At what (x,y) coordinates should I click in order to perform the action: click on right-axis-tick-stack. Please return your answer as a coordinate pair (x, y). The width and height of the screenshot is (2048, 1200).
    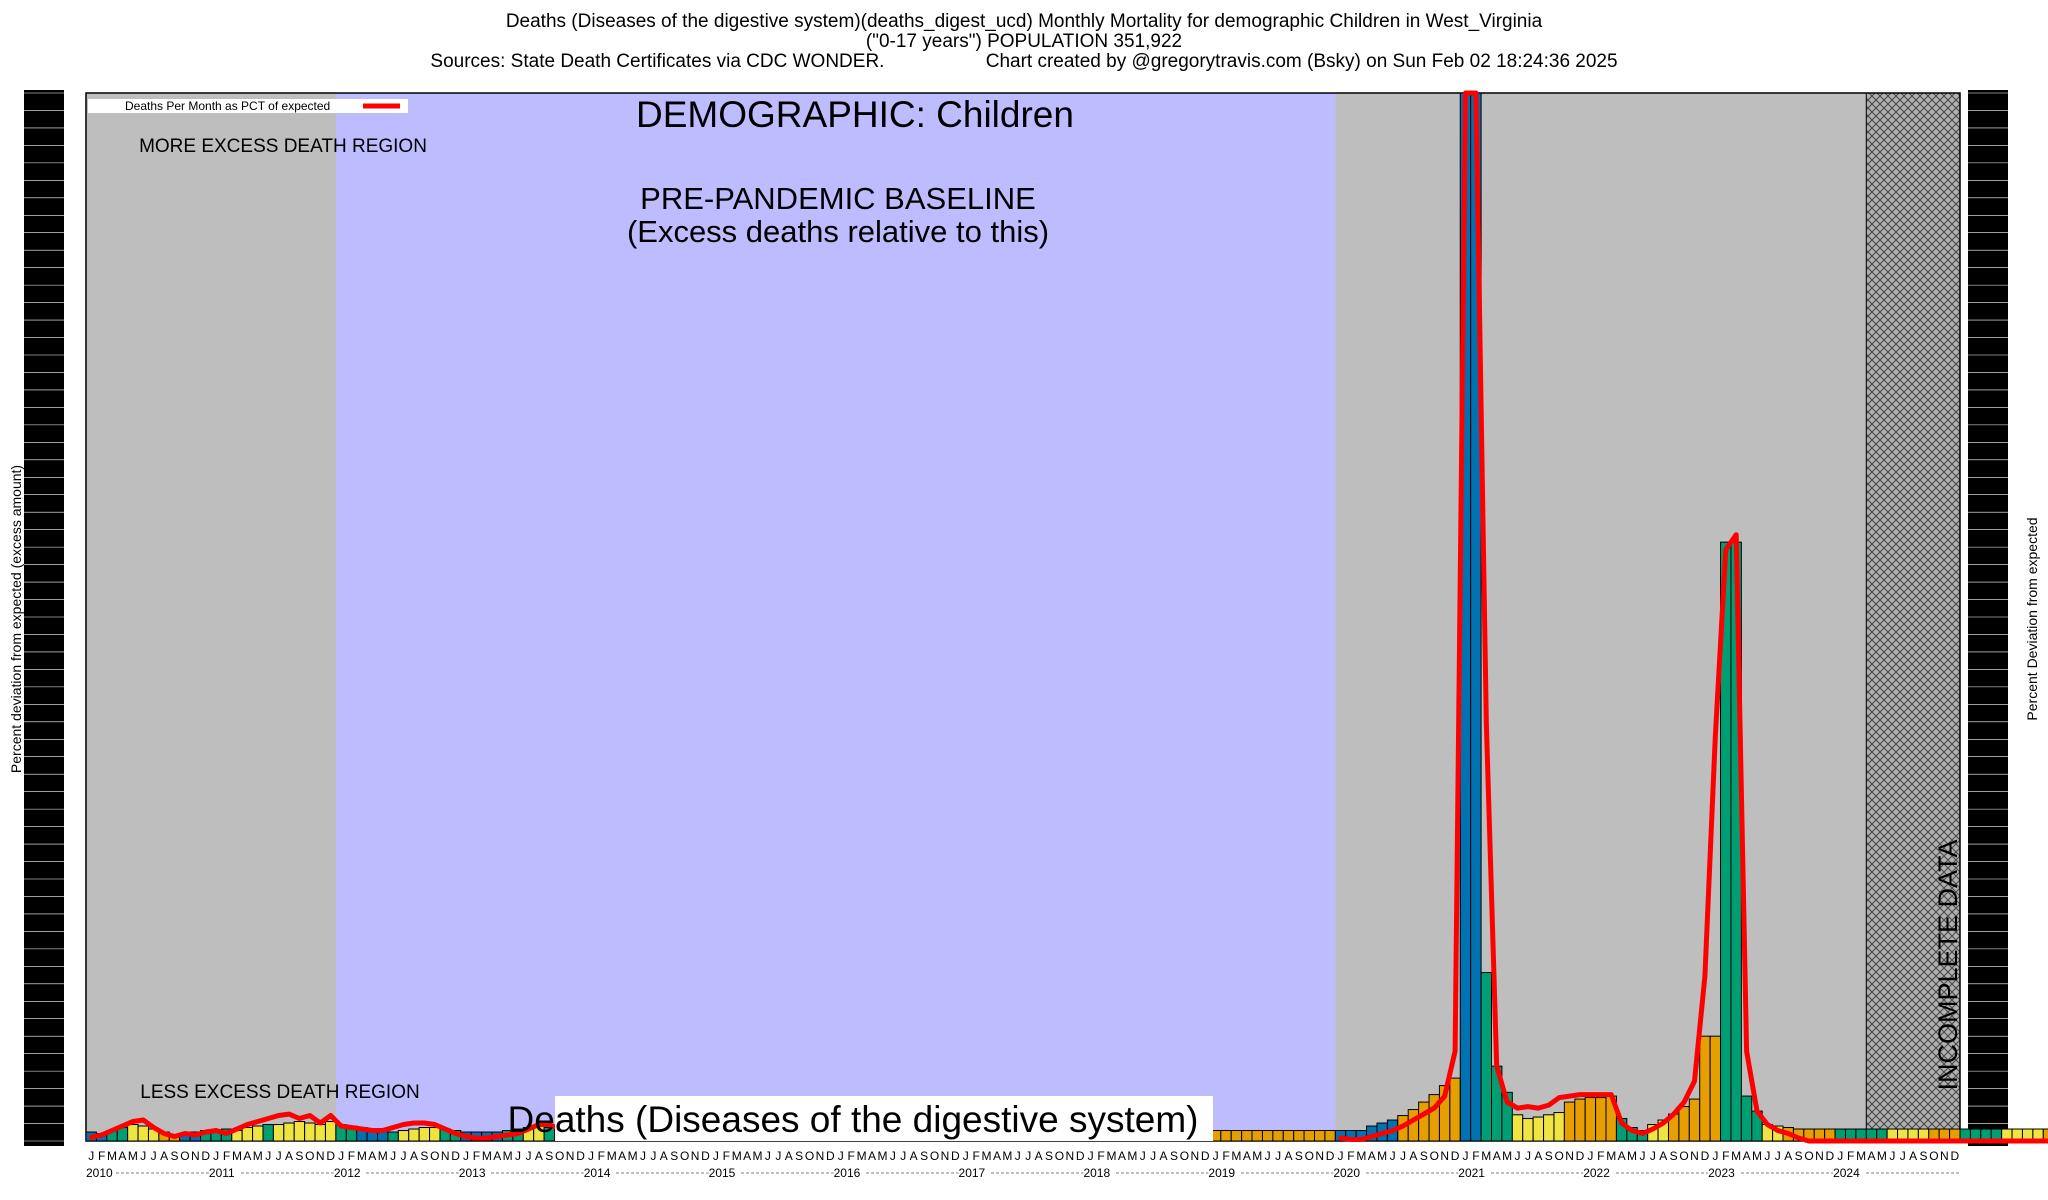
    Looking at the image, I should click on (1988, 618).